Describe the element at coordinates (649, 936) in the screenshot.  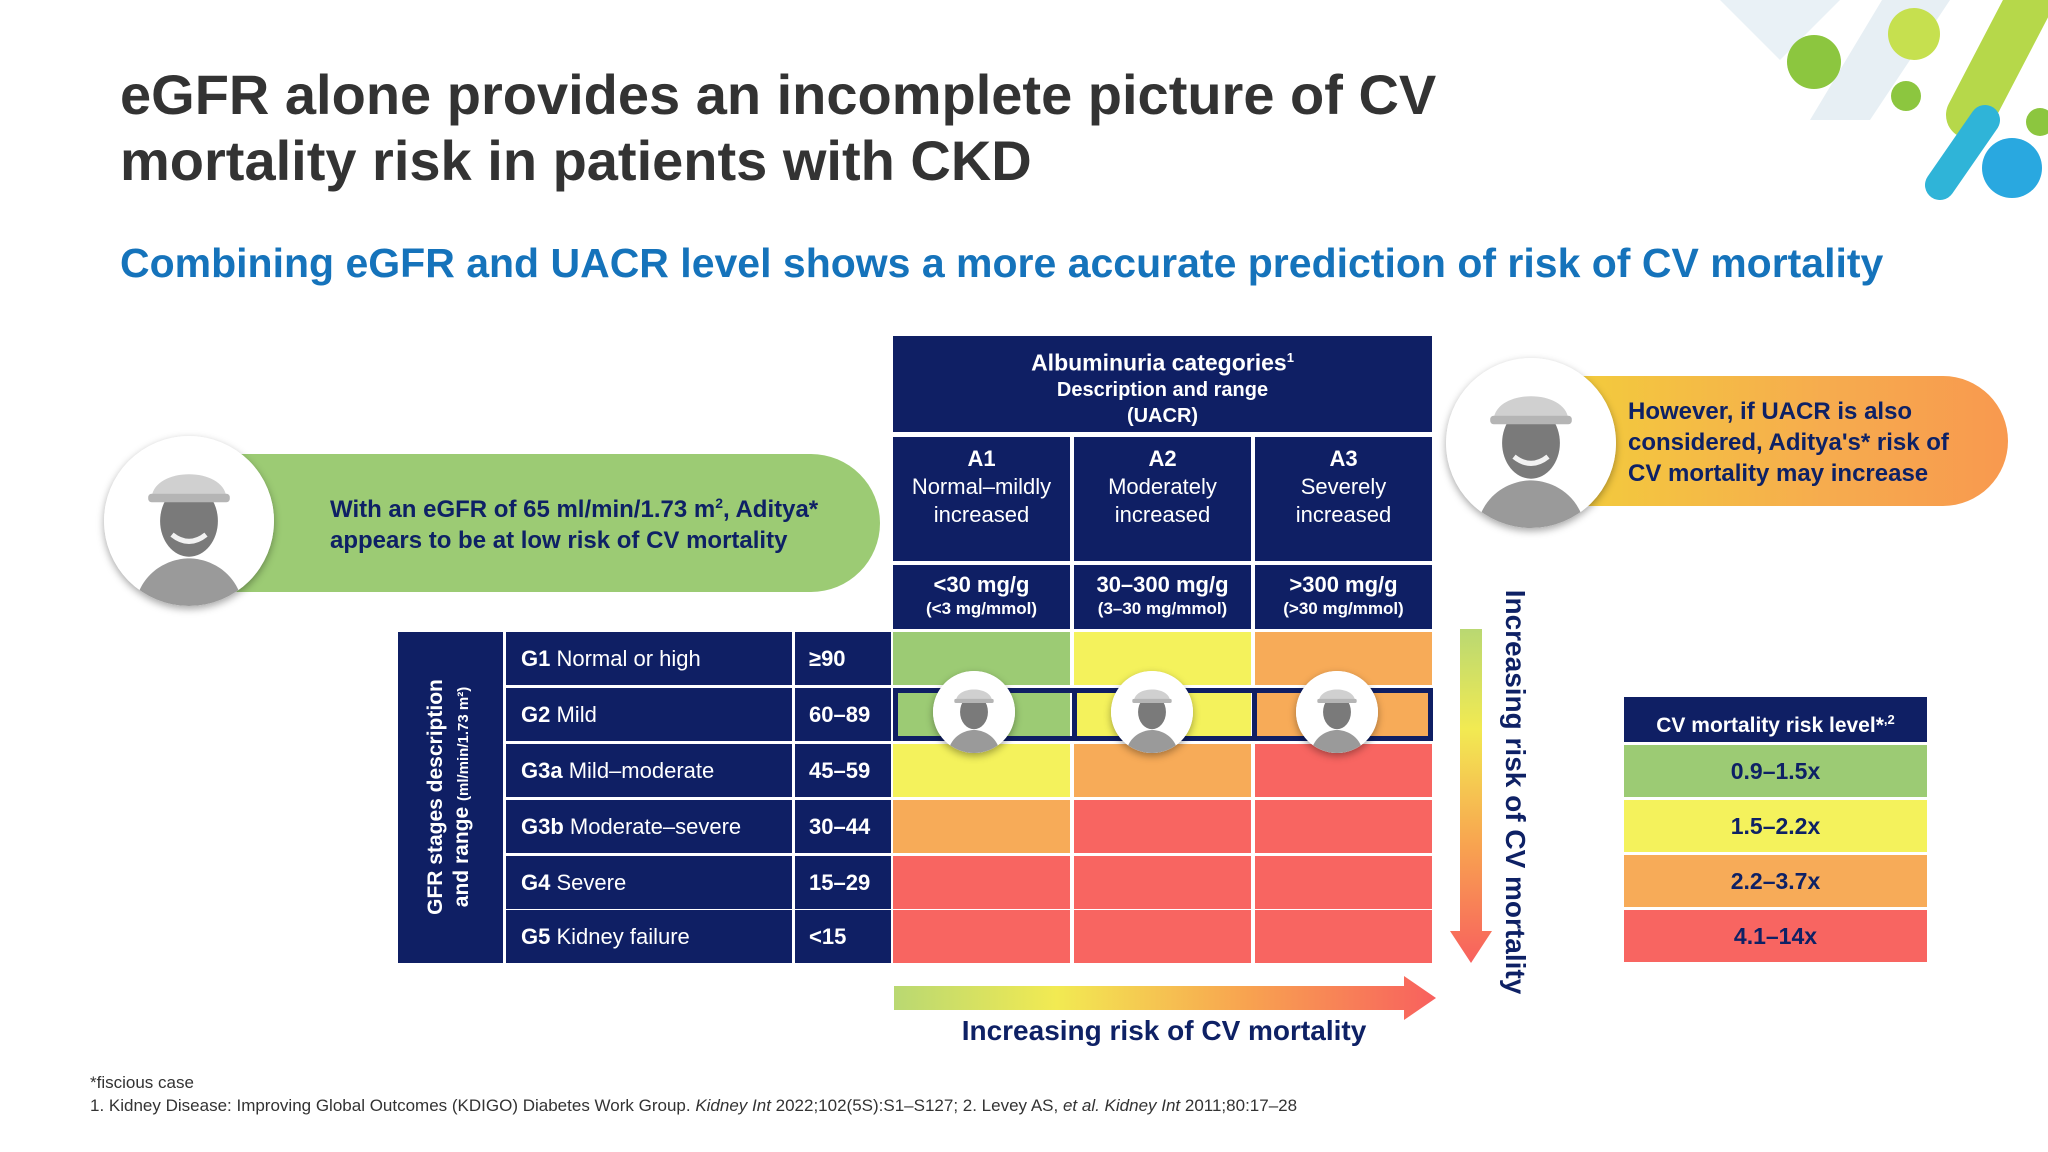
I see `gfr-stage-g5: G5 Kidney failure` at that location.